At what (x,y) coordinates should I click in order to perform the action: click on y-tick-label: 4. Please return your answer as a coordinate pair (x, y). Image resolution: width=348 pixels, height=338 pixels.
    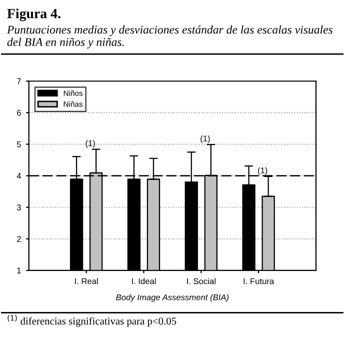
    Looking at the image, I should click on (18, 176).